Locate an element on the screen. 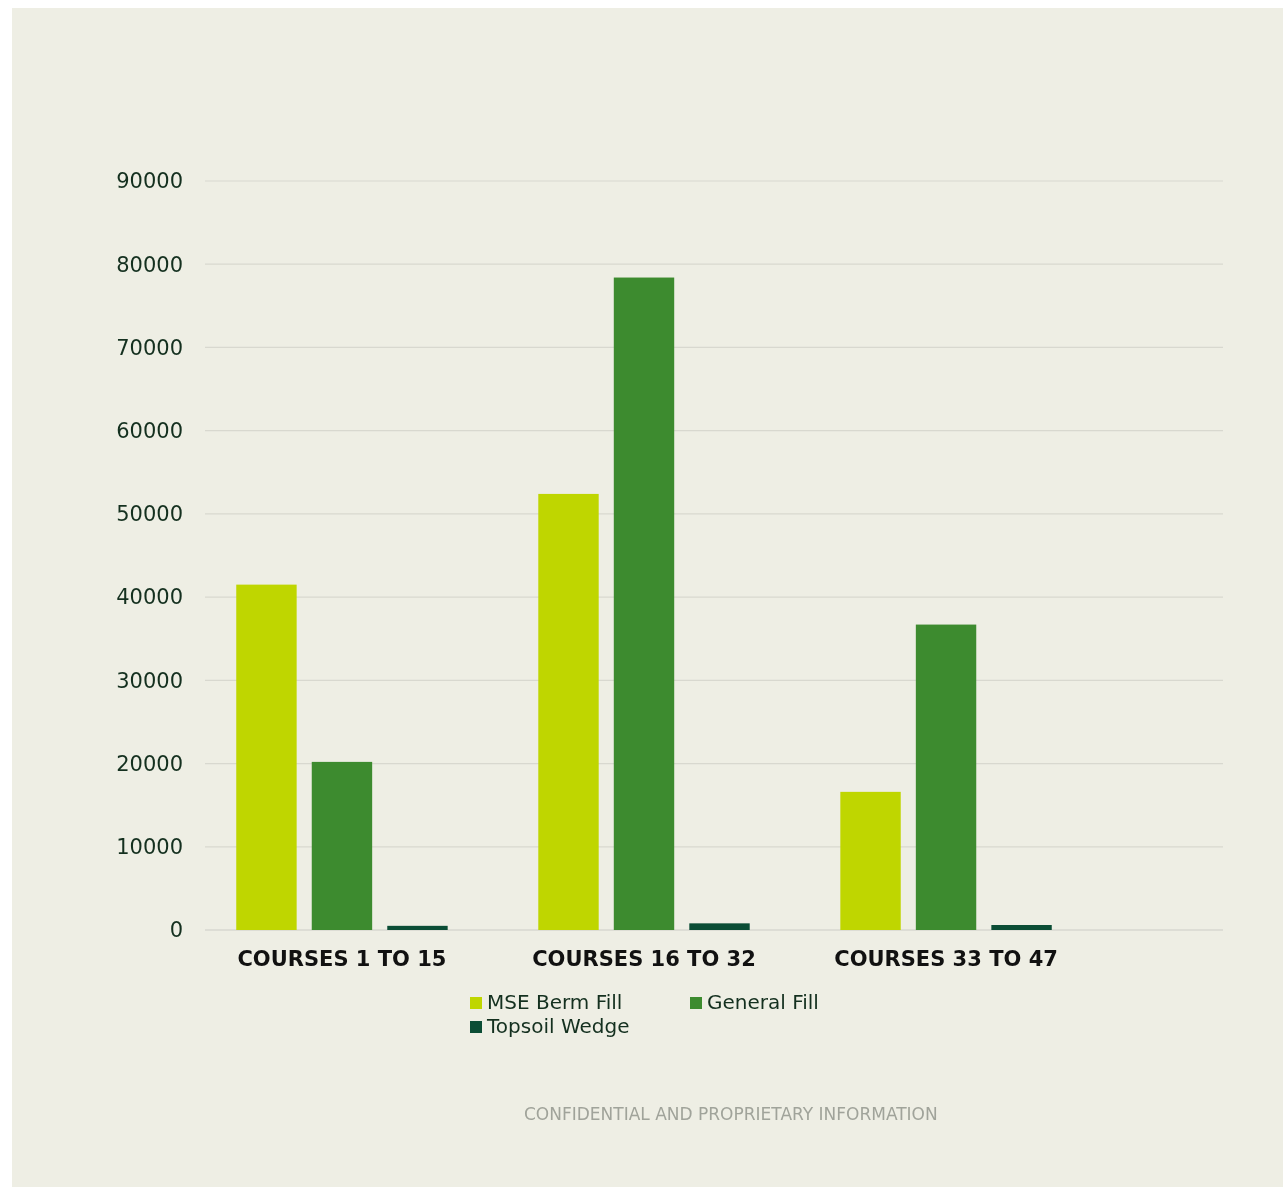  y-tick-label: 0 is located at coordinates (176, 930).